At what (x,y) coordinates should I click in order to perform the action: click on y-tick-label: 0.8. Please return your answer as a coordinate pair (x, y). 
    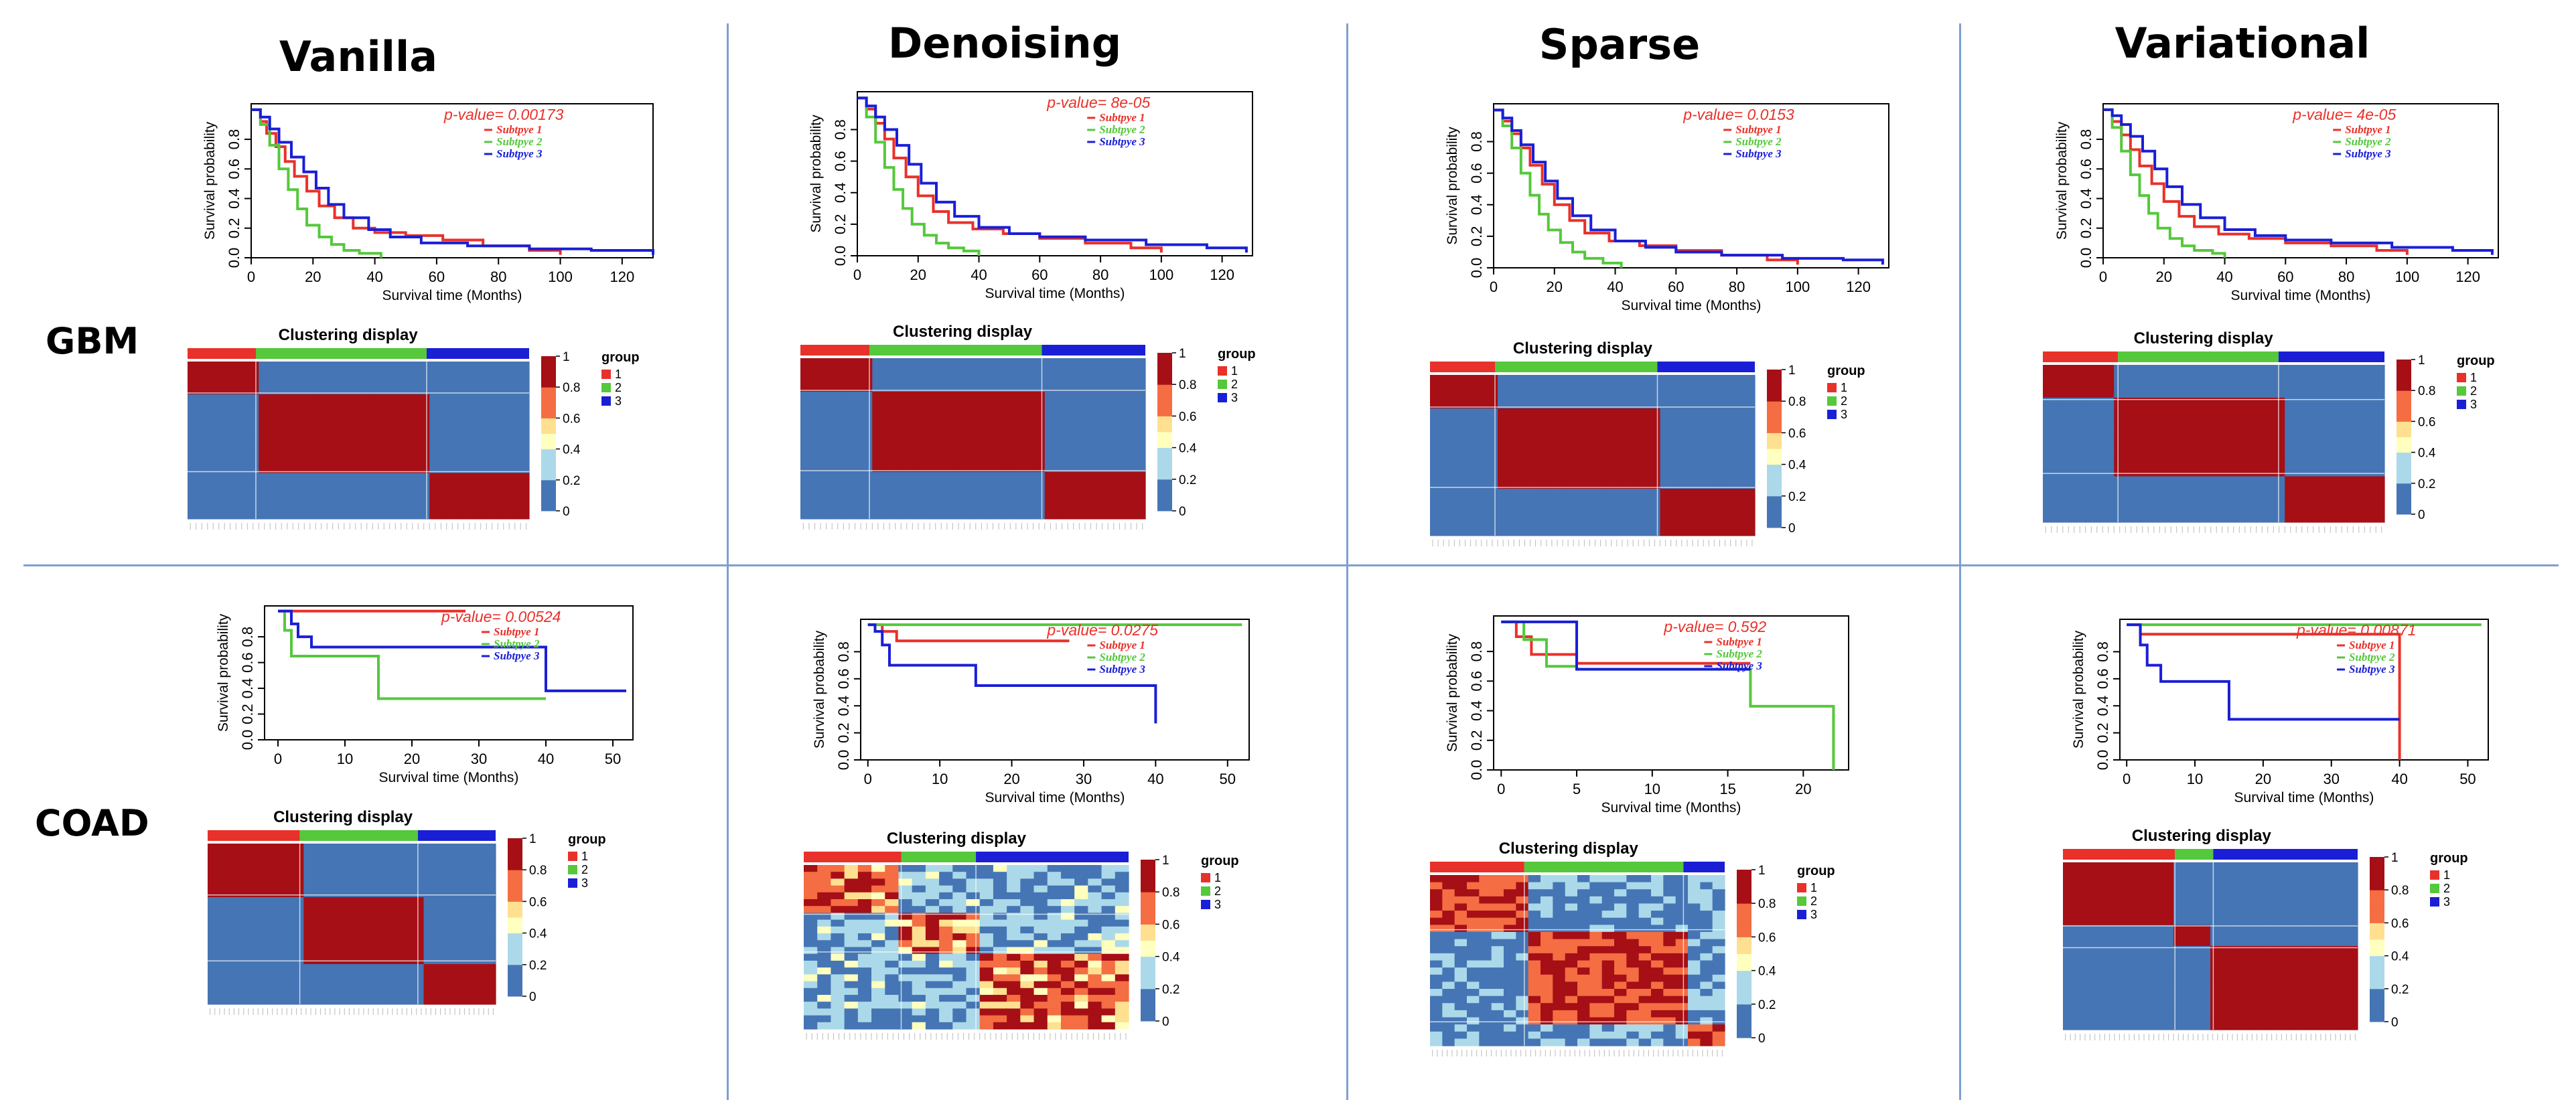
    Looking at the image, I should click on (1476, 141).